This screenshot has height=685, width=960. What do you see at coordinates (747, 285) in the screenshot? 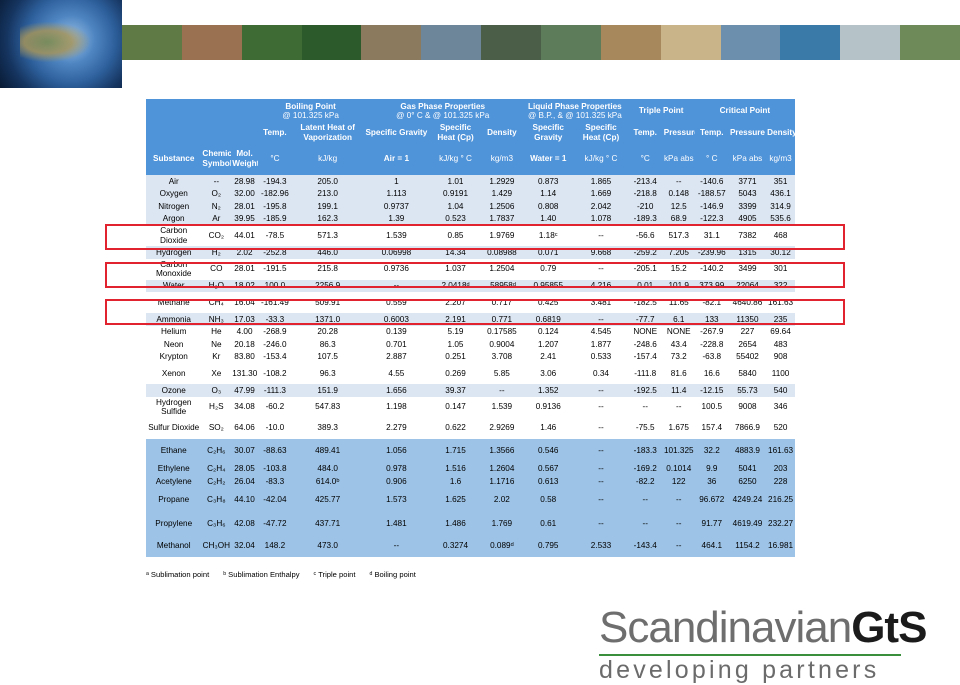
I see `cell-cp-pressure: 22064` at bounding box center [747, 285].